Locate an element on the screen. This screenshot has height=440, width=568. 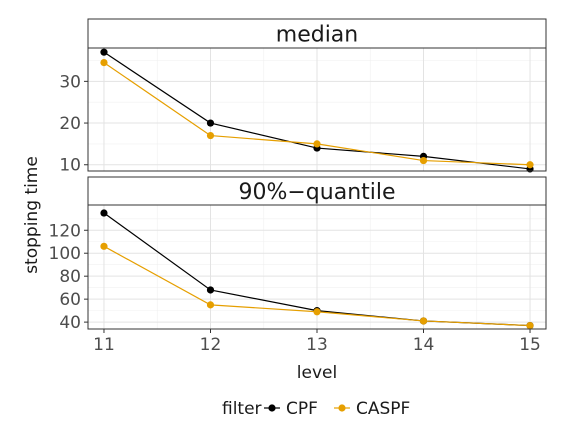
y-tick-label: 40 is located at coordinates (70, 323).